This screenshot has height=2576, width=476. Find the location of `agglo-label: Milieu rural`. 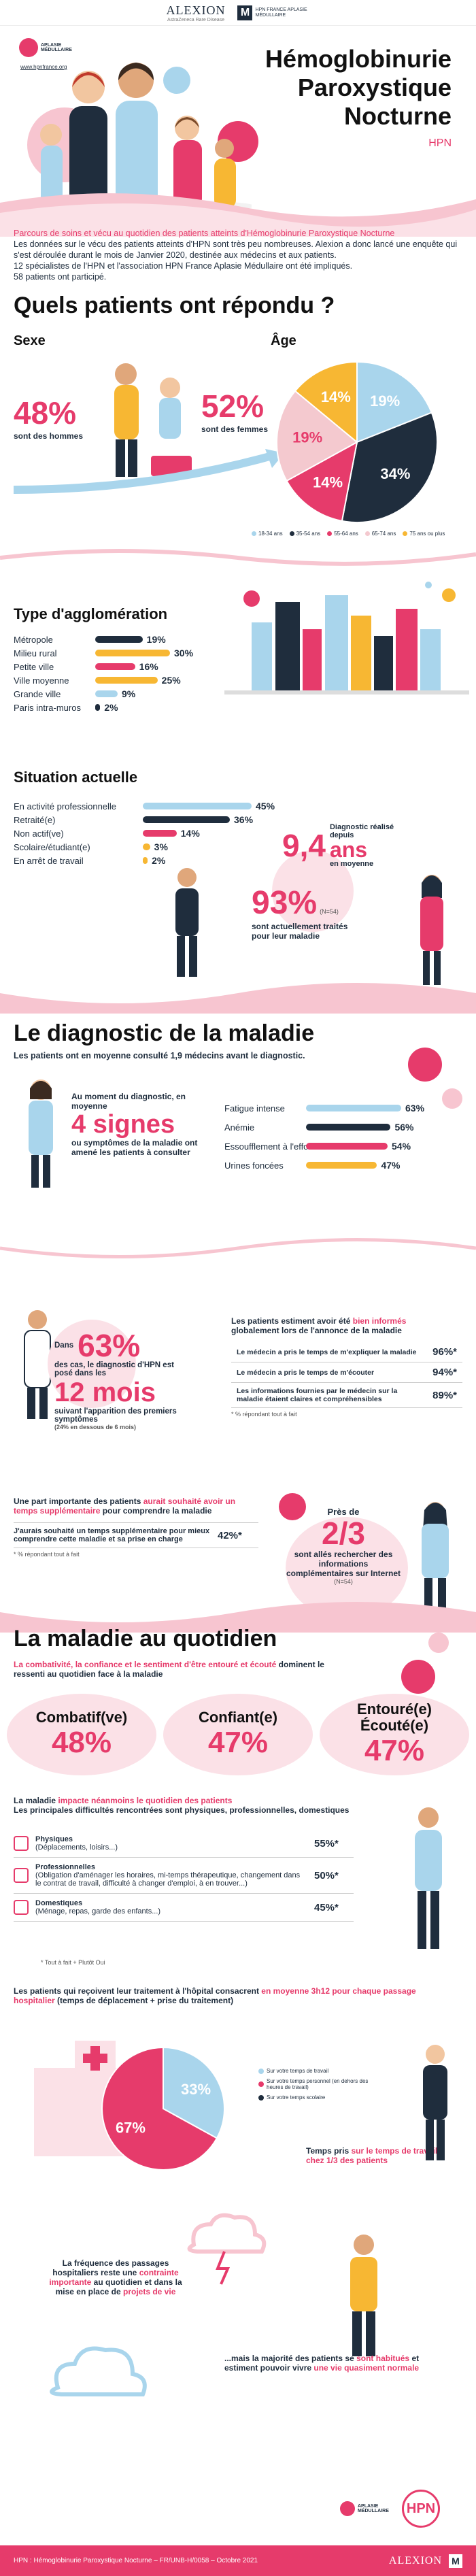

agglo-label: Milieu rural is located at coordinates (36, 653).